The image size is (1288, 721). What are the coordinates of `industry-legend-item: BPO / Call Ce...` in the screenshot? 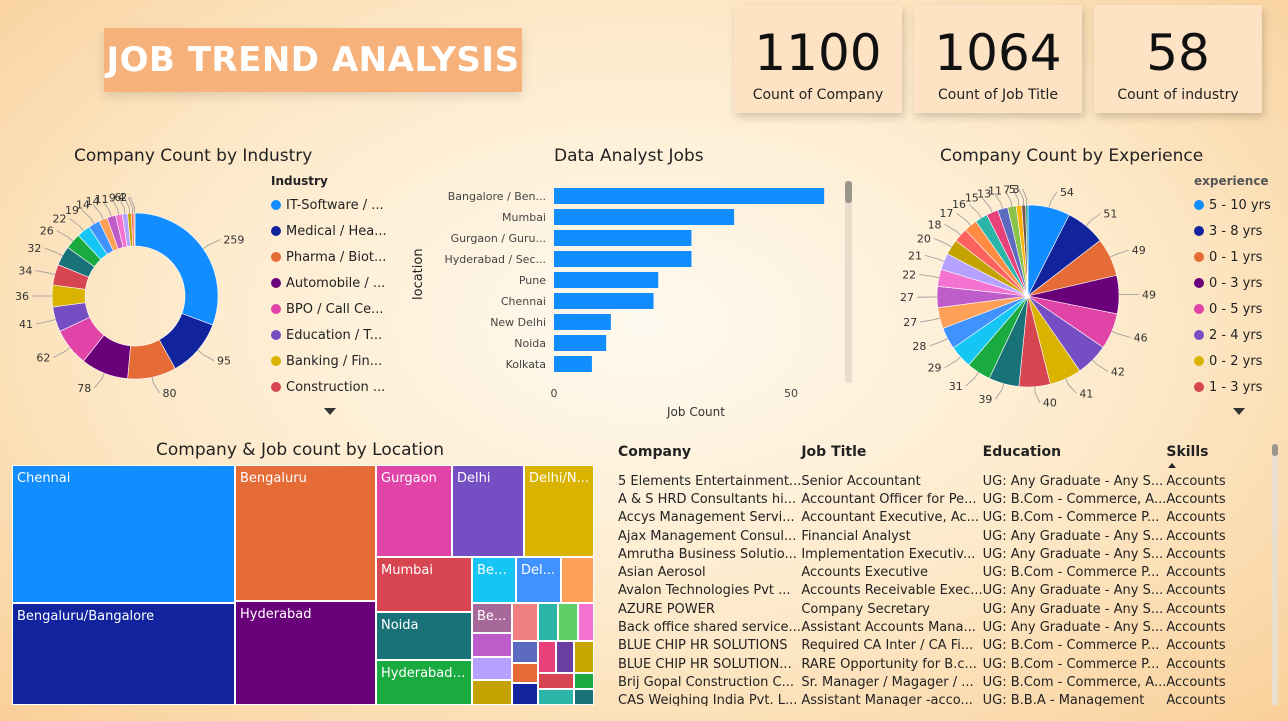 It's located at (329, 309).